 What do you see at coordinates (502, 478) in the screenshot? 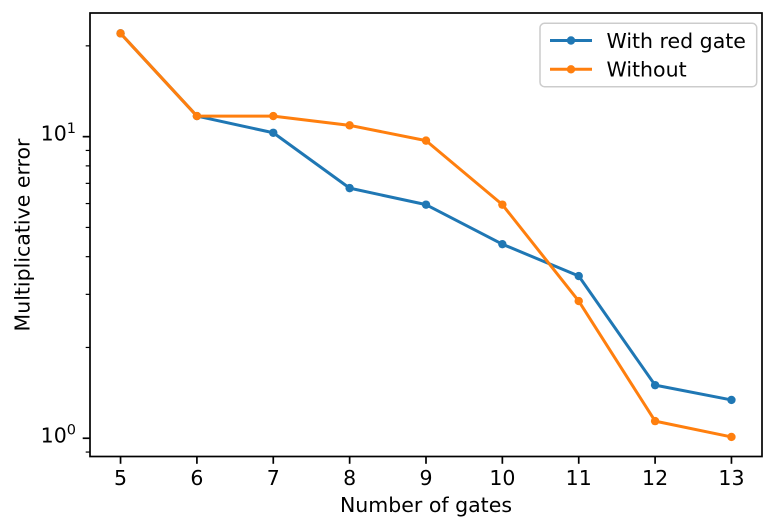
I see `x-tick-label: 10` at bounding box center [502, 478].